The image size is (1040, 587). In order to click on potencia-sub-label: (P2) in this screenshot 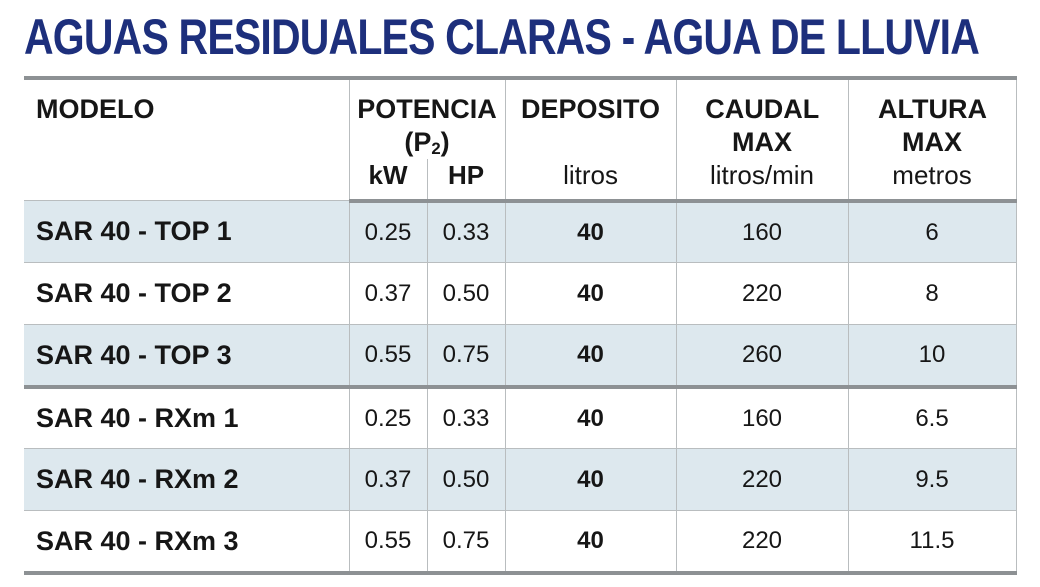, I will do `click(427, 142)`.